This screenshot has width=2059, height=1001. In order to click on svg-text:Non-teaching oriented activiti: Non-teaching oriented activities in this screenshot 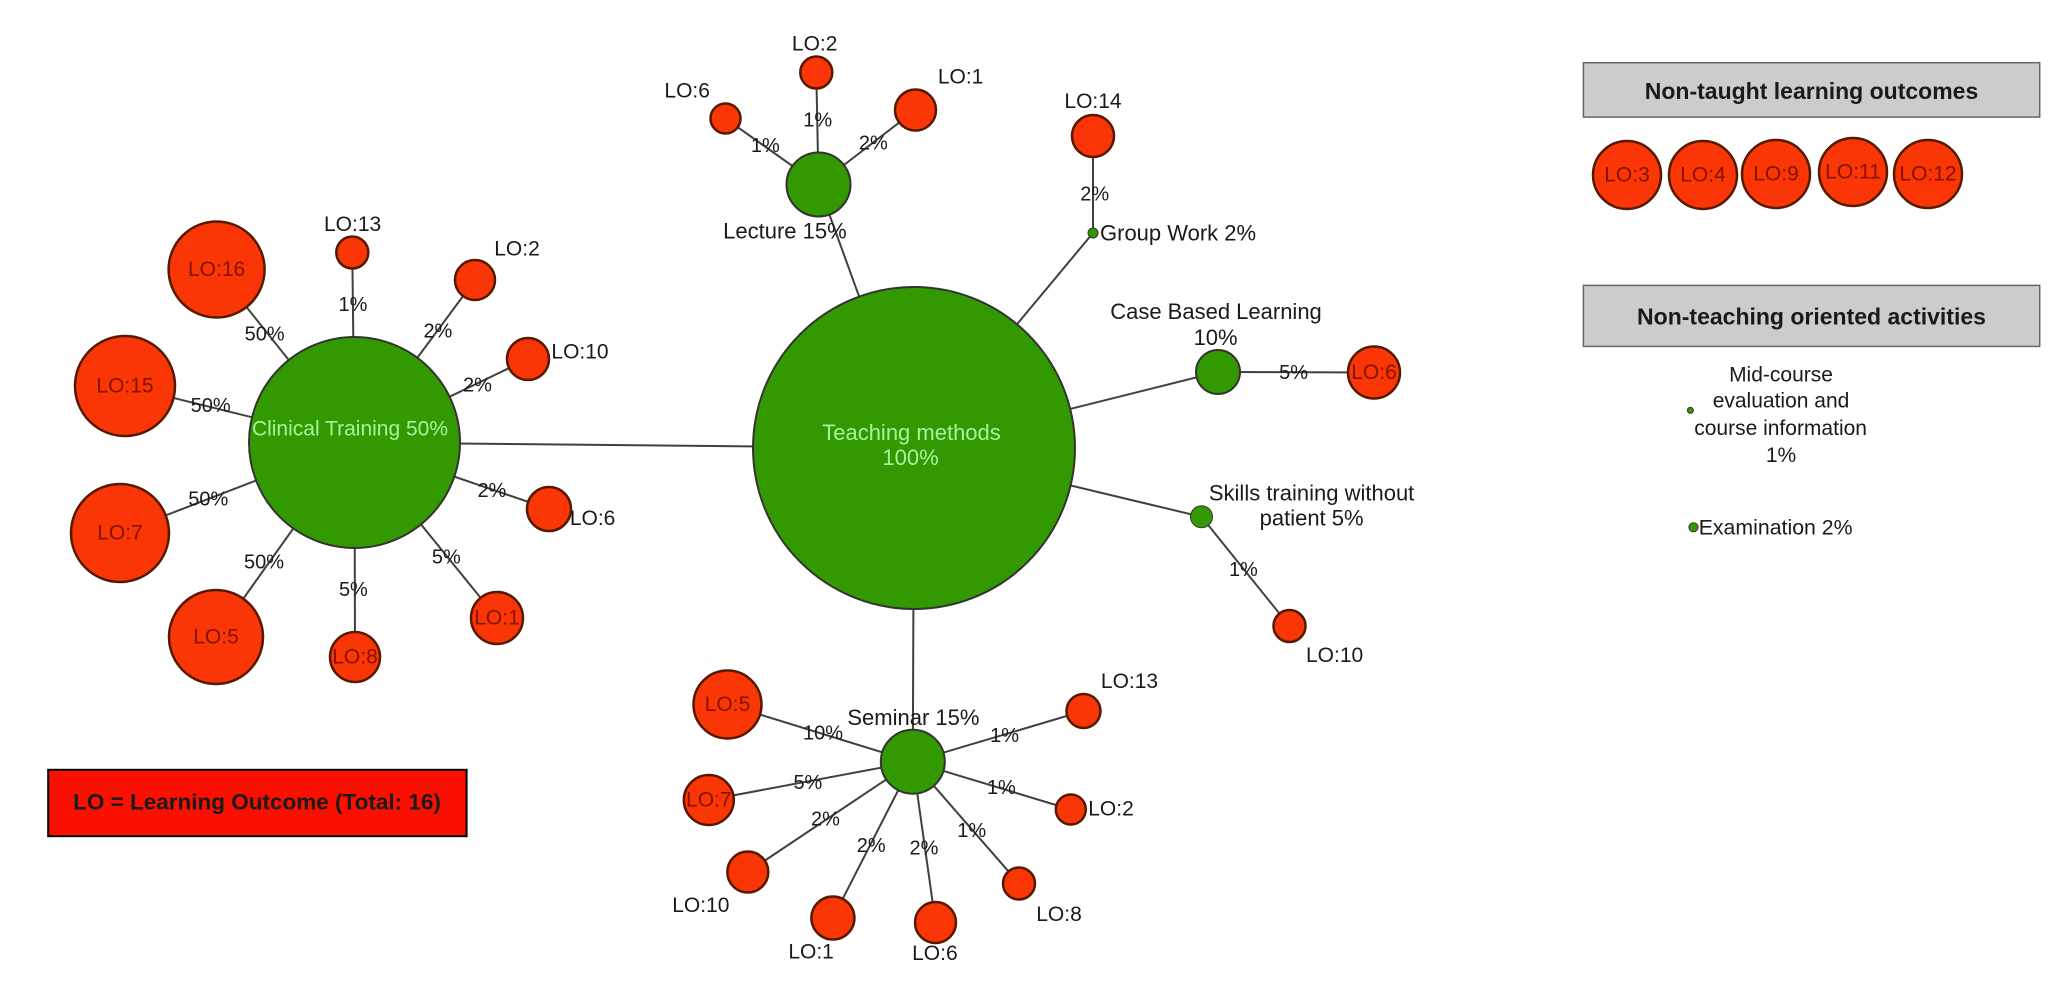, I will do `click(1811, 317)`.